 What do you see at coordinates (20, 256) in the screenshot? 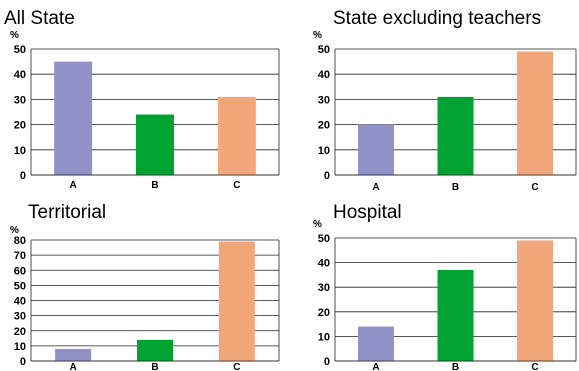
I see `y-tick-label: 70` at bounding box center [20, 256].